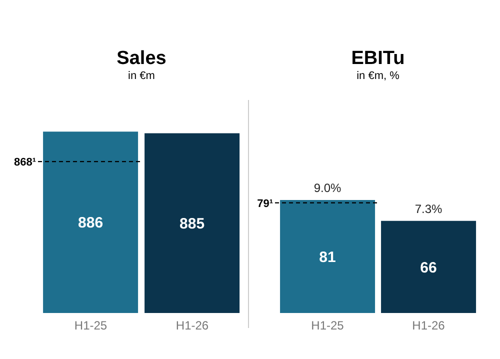 This screenshot has height=359, width=500. What do you see at coordinates (141, 76) in the screenshot?
I see `chart-subtitle: in €m` at bounding box center [141, 76].